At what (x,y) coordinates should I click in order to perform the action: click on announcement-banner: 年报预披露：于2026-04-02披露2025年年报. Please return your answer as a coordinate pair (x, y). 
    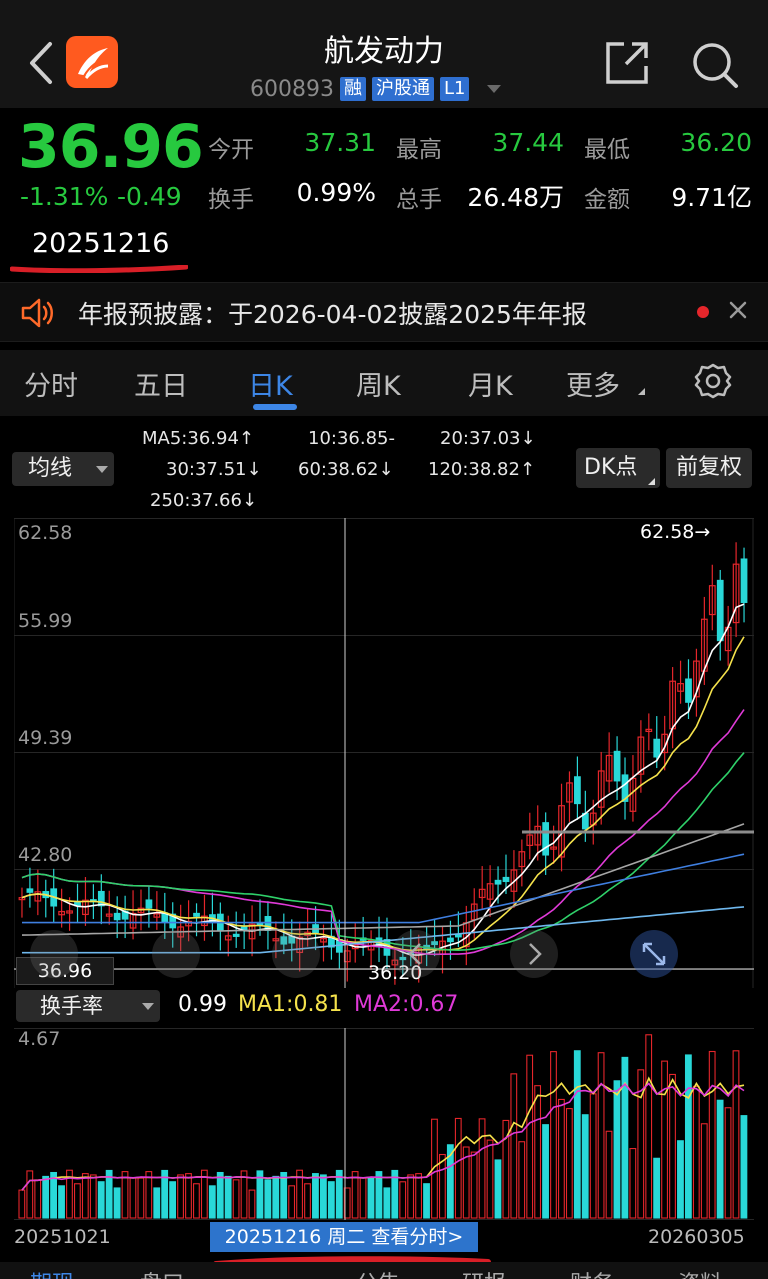
    Looking at the image, I should click on (384, 312).